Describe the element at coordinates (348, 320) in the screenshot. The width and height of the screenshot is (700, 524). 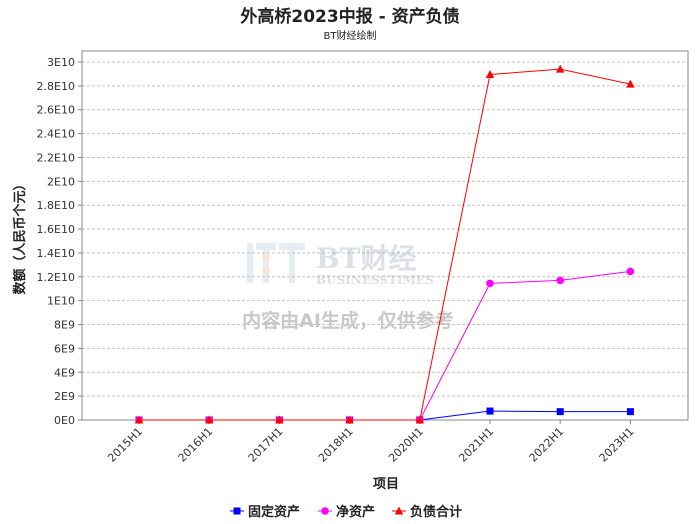
I see `watermark-notice: 内容由AI生成，仅供参考` at that location.